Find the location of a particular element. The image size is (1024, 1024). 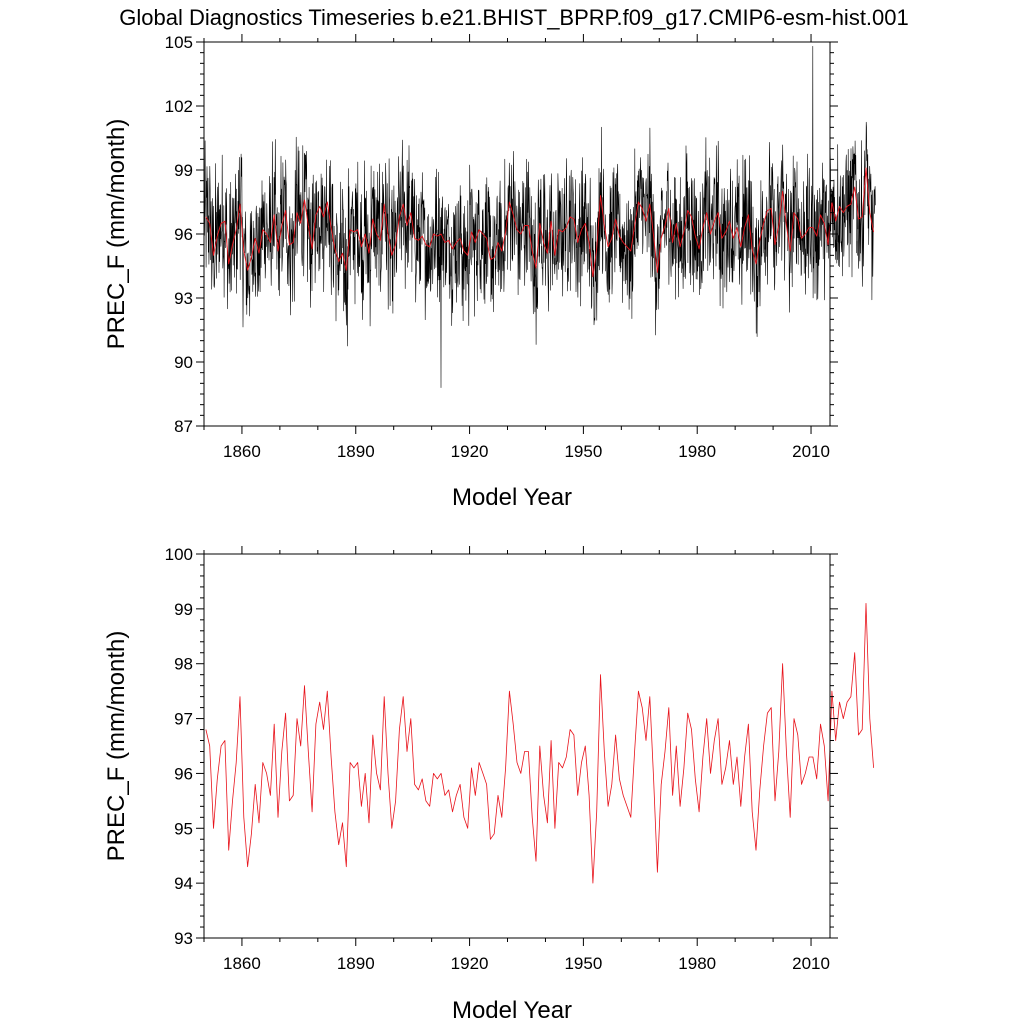

top-x-tick-label: 1920 is located at coordinates (470, 451).